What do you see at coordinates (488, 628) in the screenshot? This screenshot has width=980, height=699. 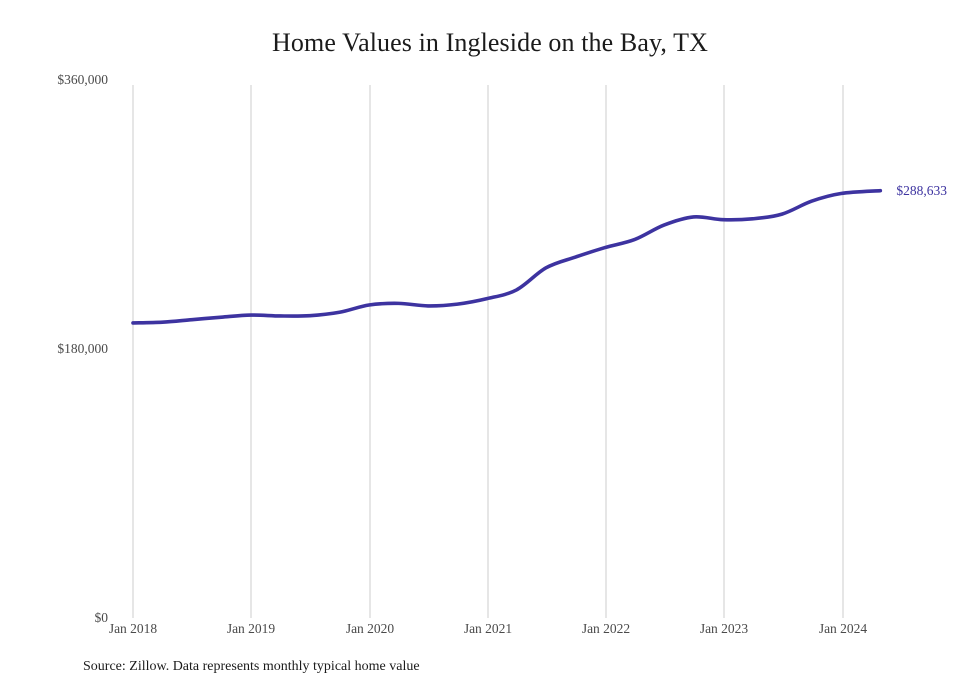 I see `x-tick-label: Jan 2021` at bounding box center [488, 628].